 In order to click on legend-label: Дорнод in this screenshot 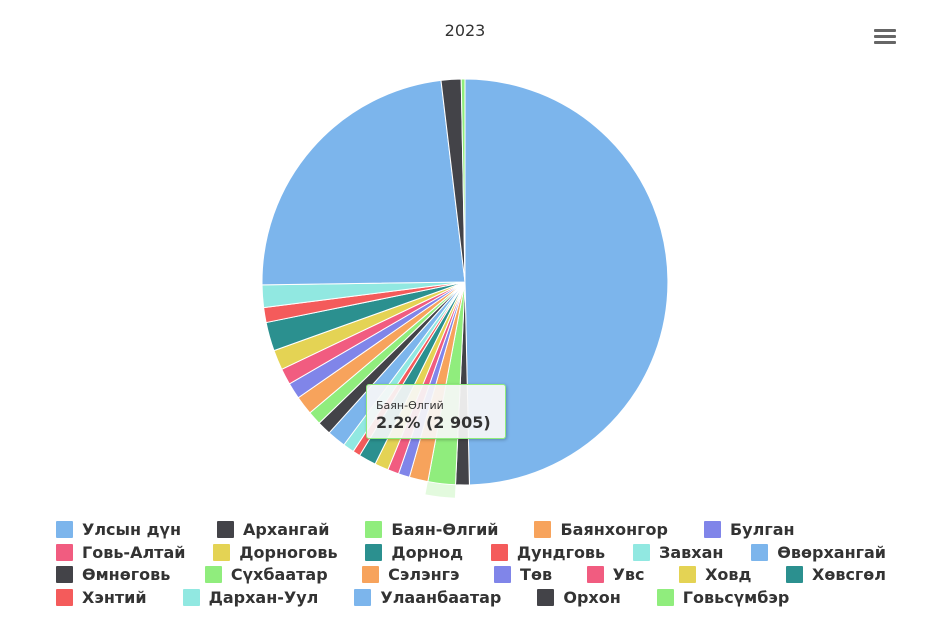, I will do `click(427, 552)`.